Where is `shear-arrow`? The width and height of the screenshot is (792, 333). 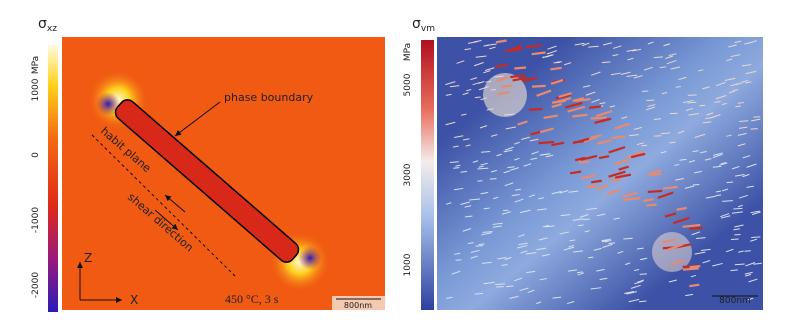 shear-arrow is located at coordinates (175, 203).